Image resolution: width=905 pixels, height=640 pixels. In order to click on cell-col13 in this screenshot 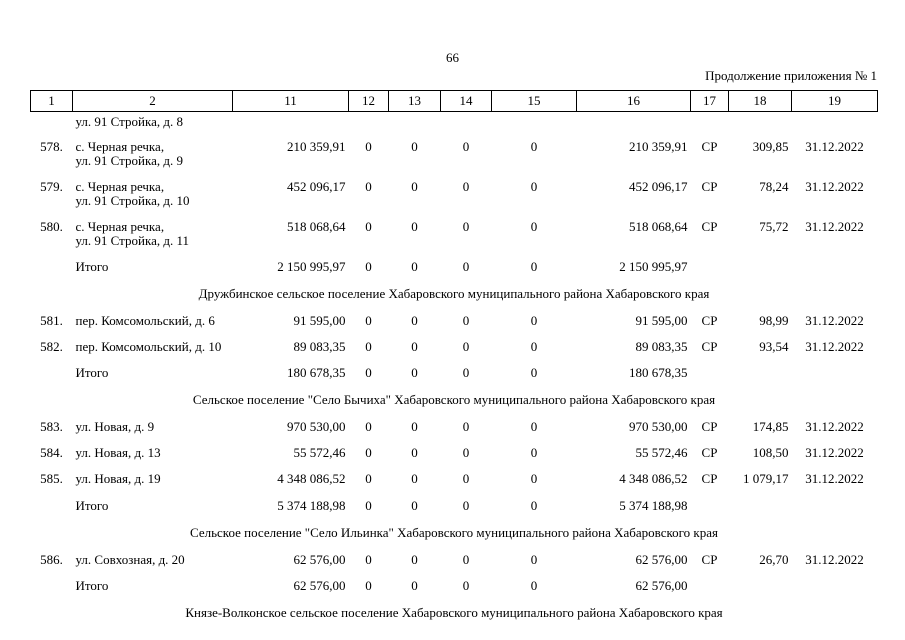, I will do `click(415, 123)`.